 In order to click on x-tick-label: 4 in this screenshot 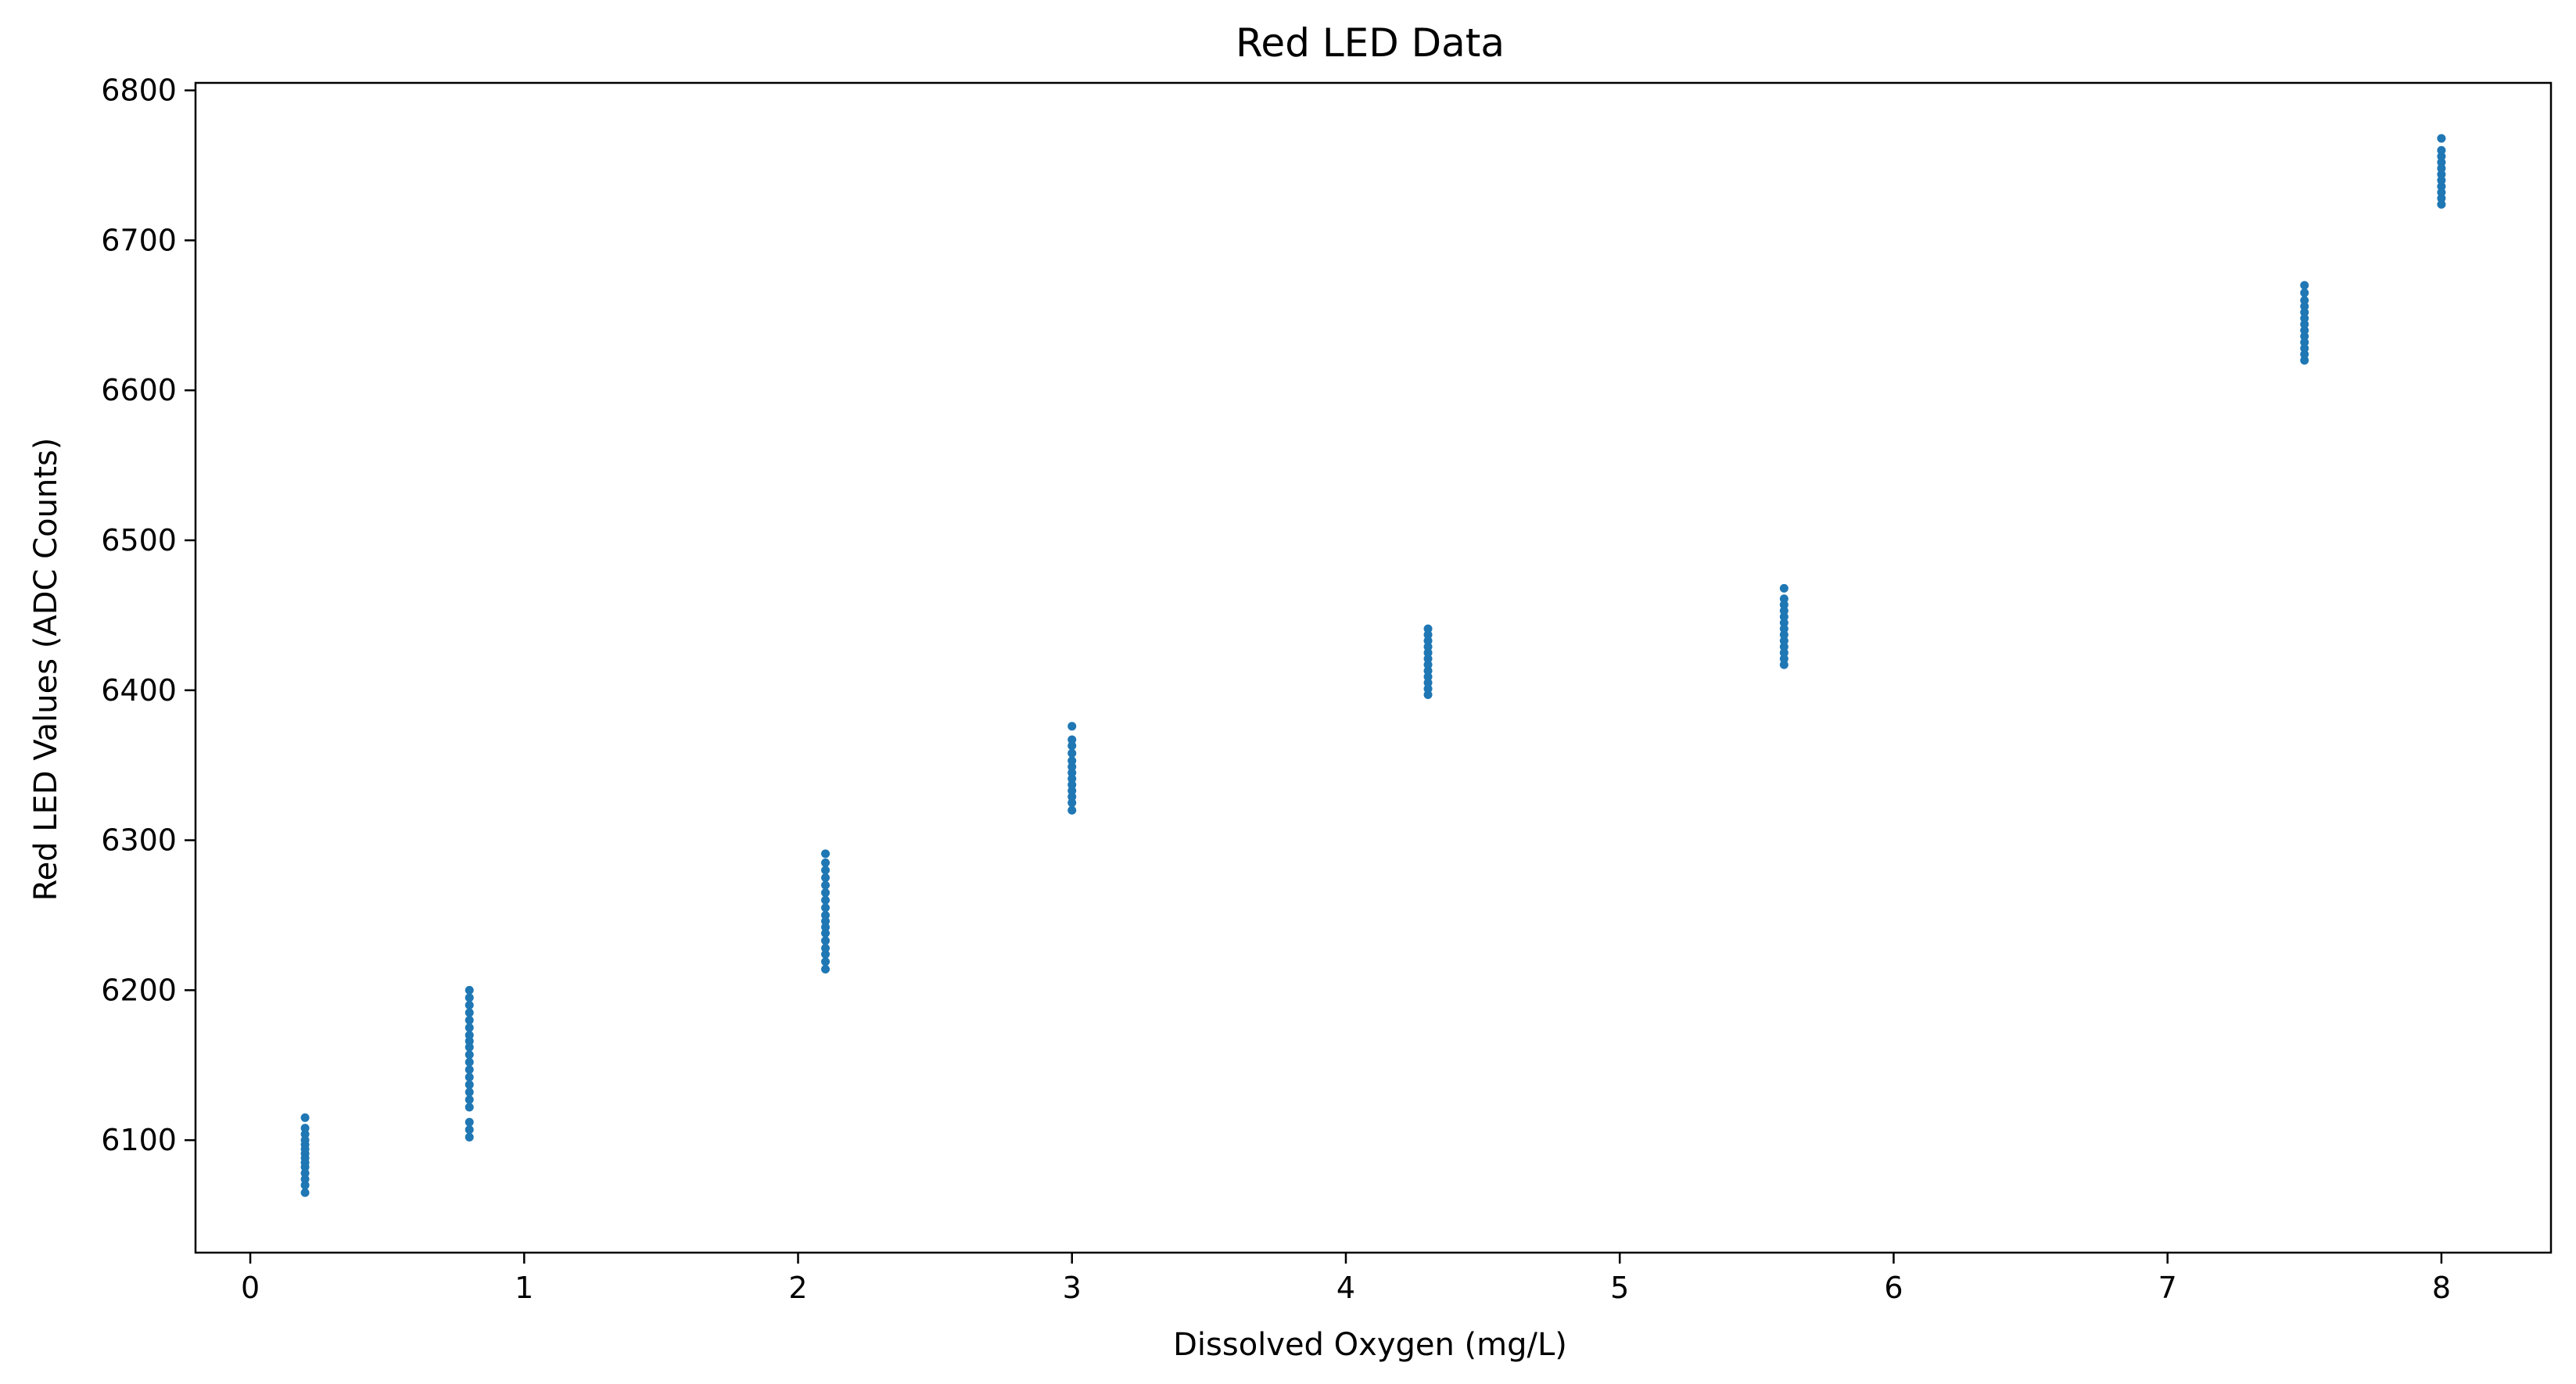, I will do `click(1345, 1288)`.